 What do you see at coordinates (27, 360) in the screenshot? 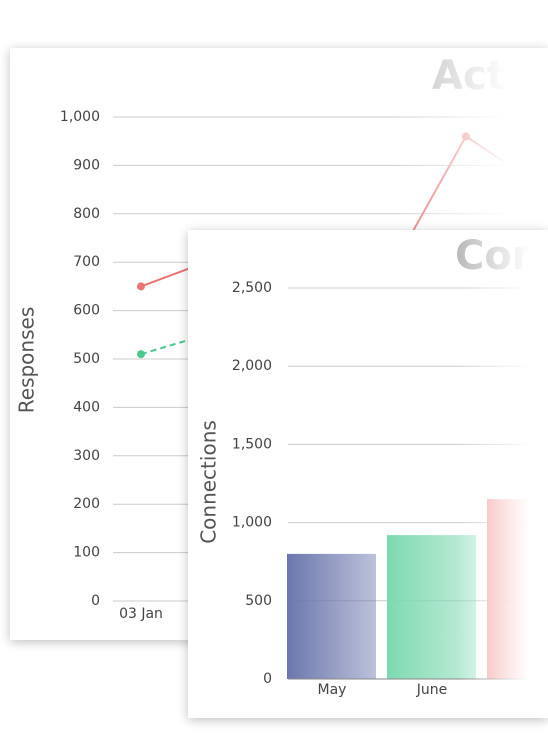
I see `y-axis-title: Responses` at bounding box center [27, 360].